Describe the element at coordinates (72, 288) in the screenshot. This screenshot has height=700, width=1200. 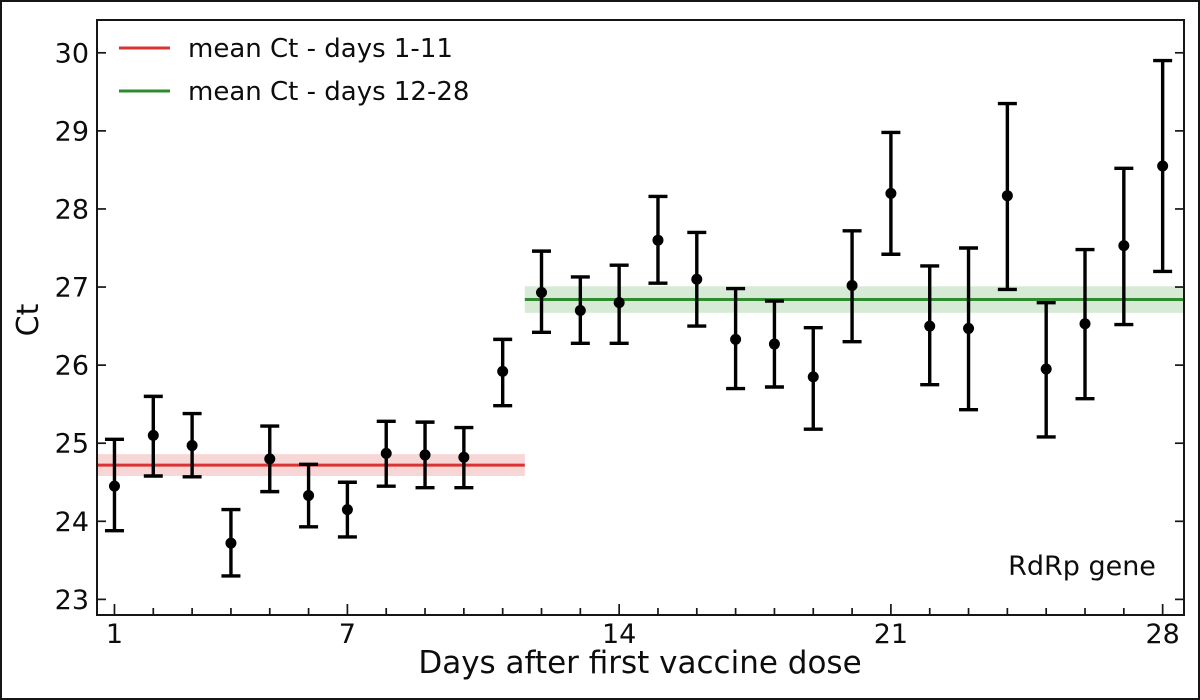
I see `y-tick-label: 27` at that location.